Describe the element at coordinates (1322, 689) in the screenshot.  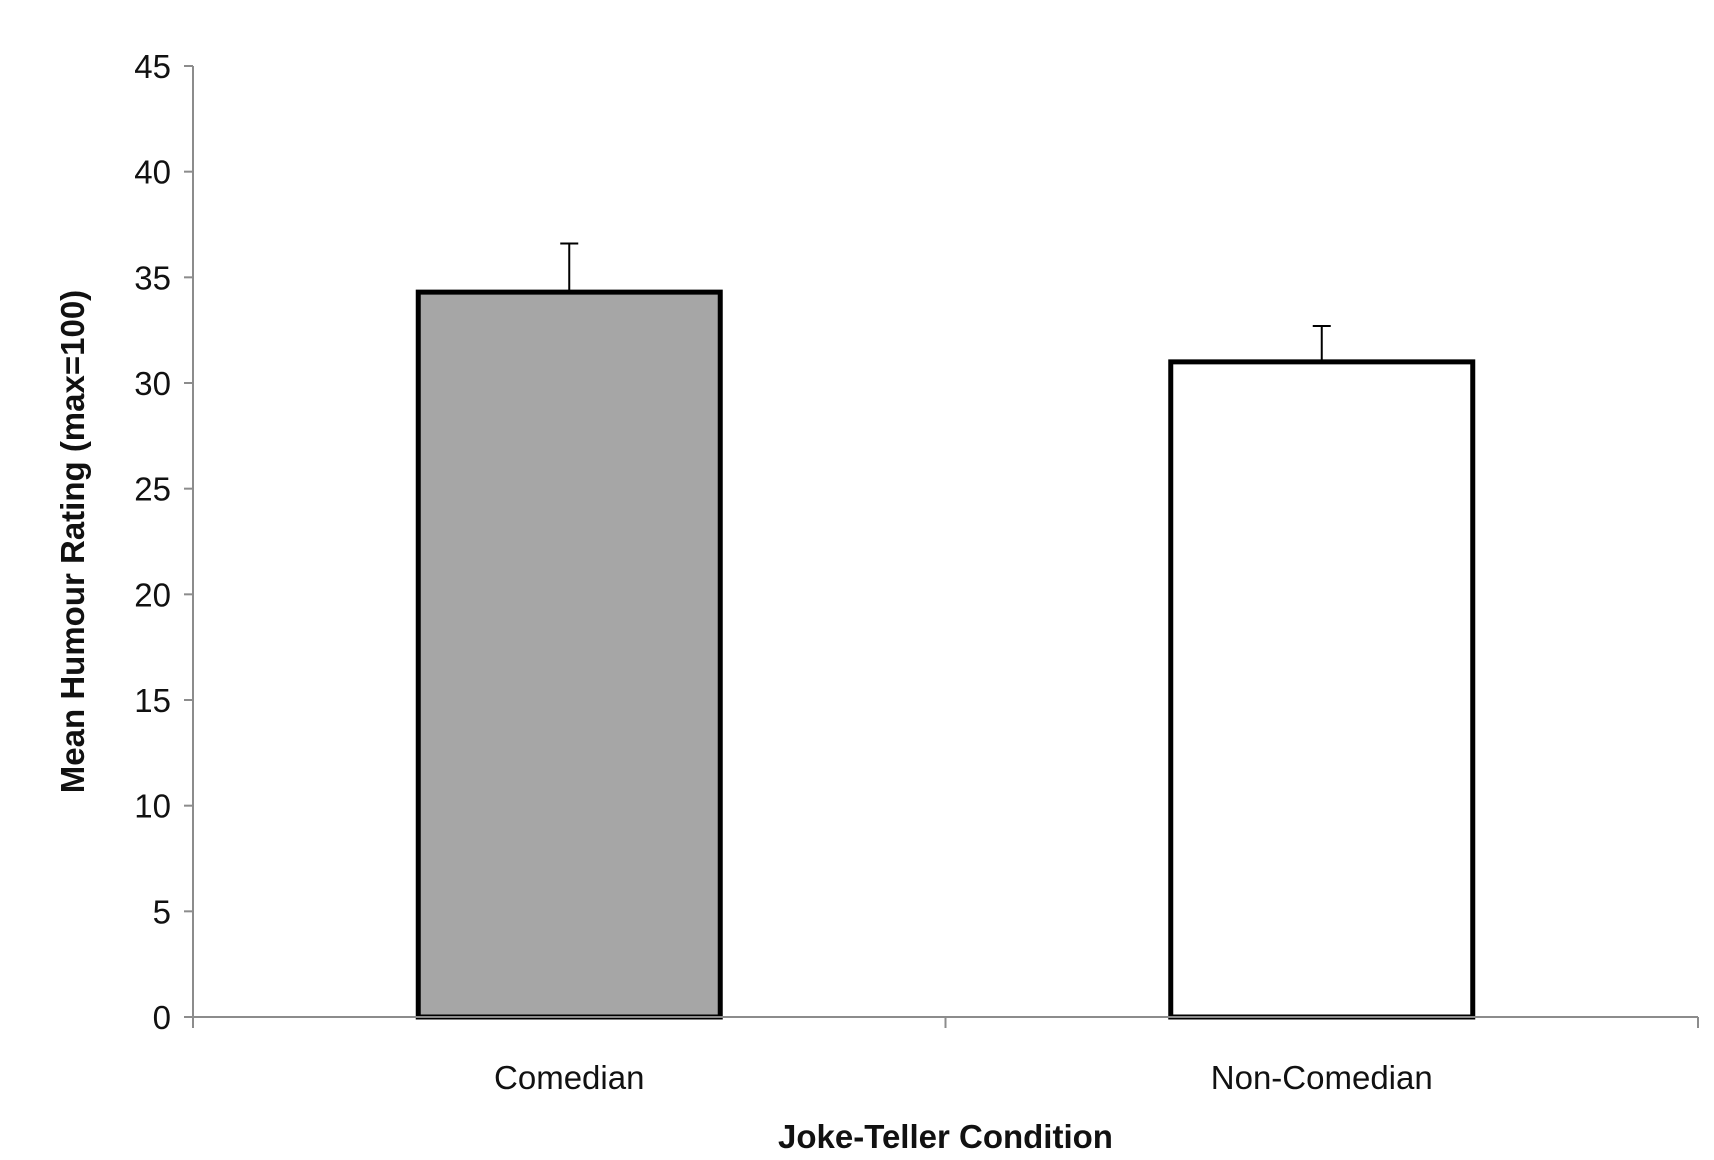
I see `bar-non-comedian` at that location.